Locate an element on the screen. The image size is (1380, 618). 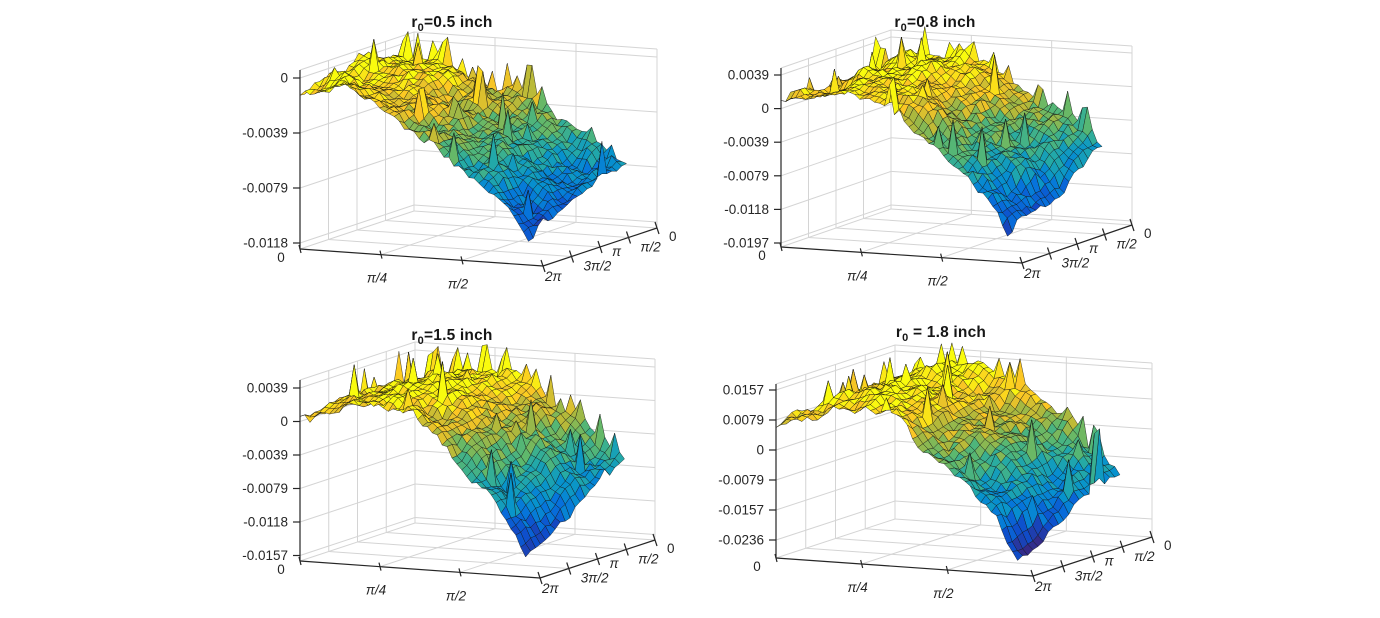
tick-label: -0.0236 is located at coordinates (741, 540).